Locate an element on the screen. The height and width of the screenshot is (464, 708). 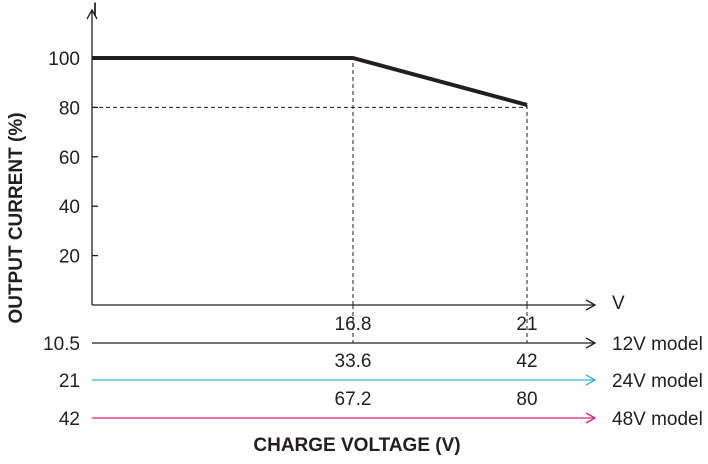
model-name-label: 12V model is located at coordinates (657, 344).